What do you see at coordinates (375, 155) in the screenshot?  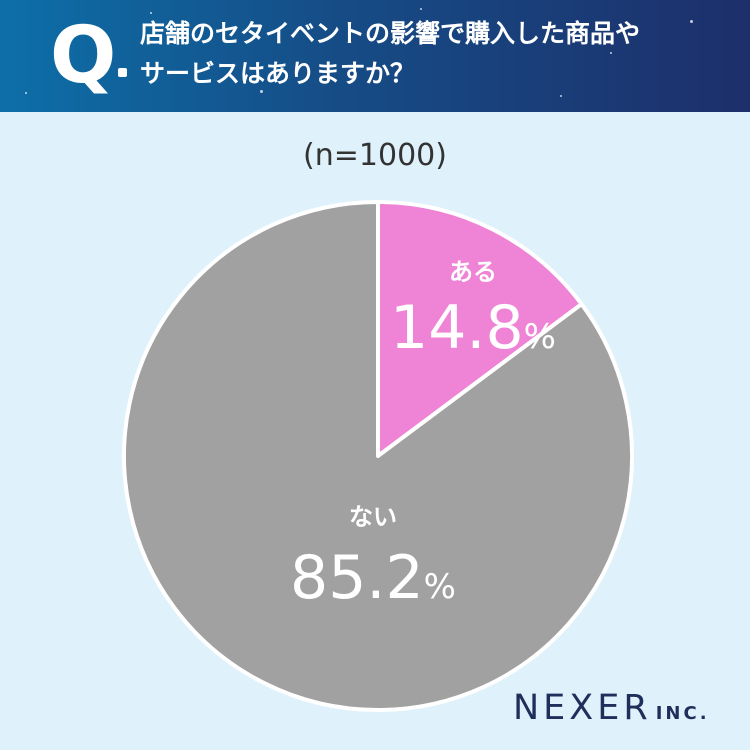 I see `sample-size-label: (n=1000)` at bounding box center [375, 155].